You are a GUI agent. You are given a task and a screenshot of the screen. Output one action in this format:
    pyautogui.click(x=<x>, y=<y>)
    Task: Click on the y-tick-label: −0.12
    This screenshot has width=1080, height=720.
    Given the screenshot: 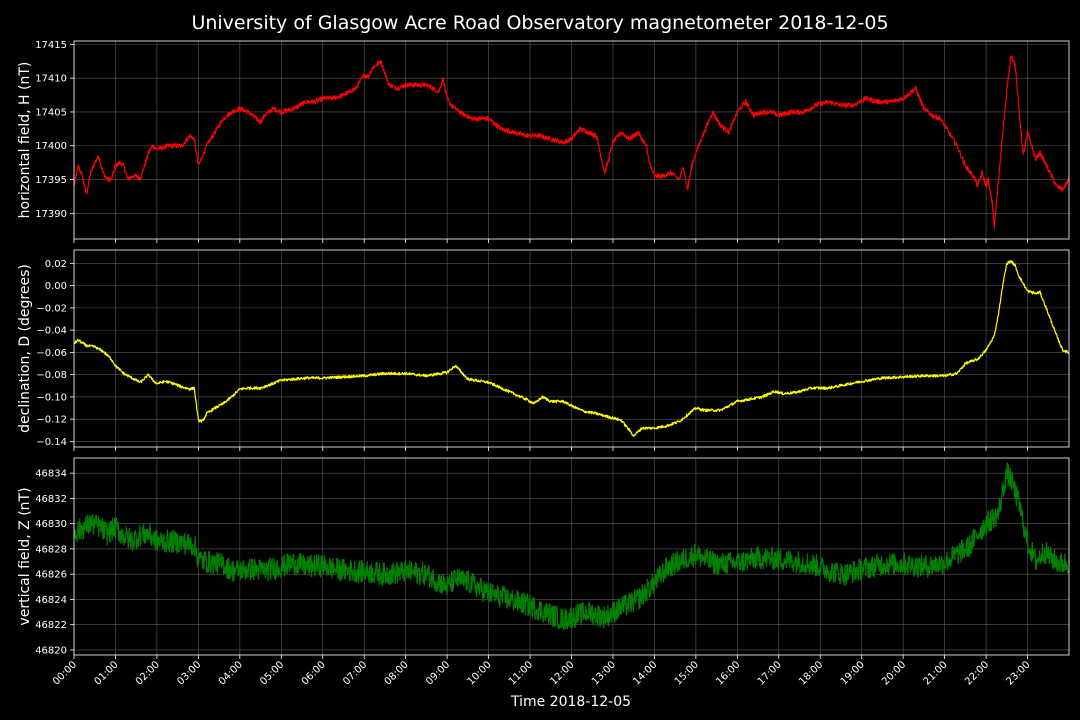 What is the action you would take?
    pyautogui.click(x=51, y=420)
    